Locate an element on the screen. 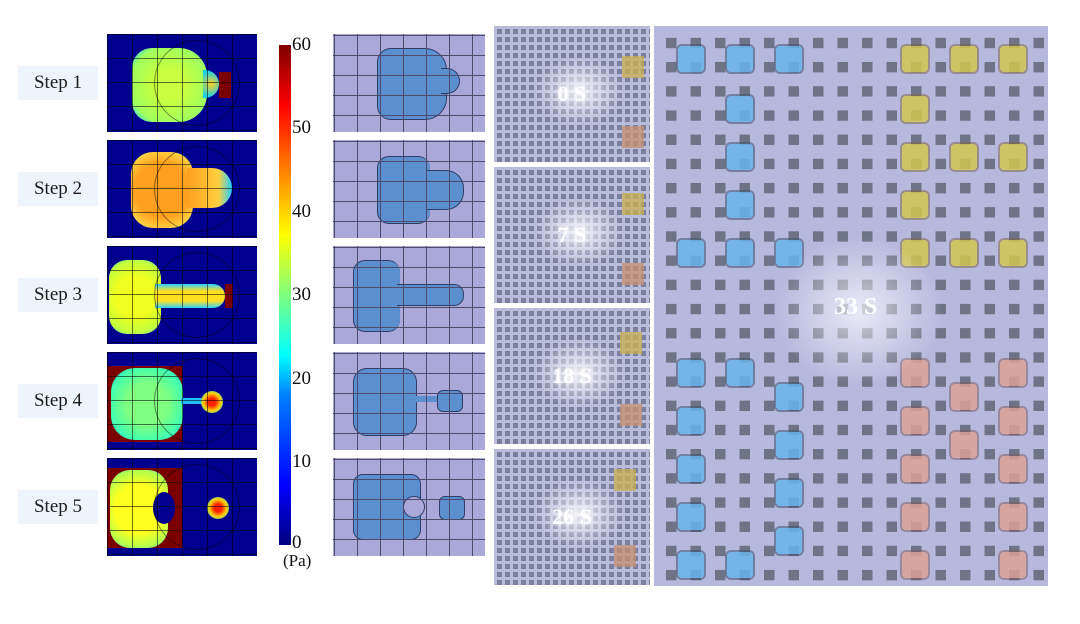 The height and width of the screenshot is (624, 1080). step-1-label: Step 1 is located at coordinates (58, 83).